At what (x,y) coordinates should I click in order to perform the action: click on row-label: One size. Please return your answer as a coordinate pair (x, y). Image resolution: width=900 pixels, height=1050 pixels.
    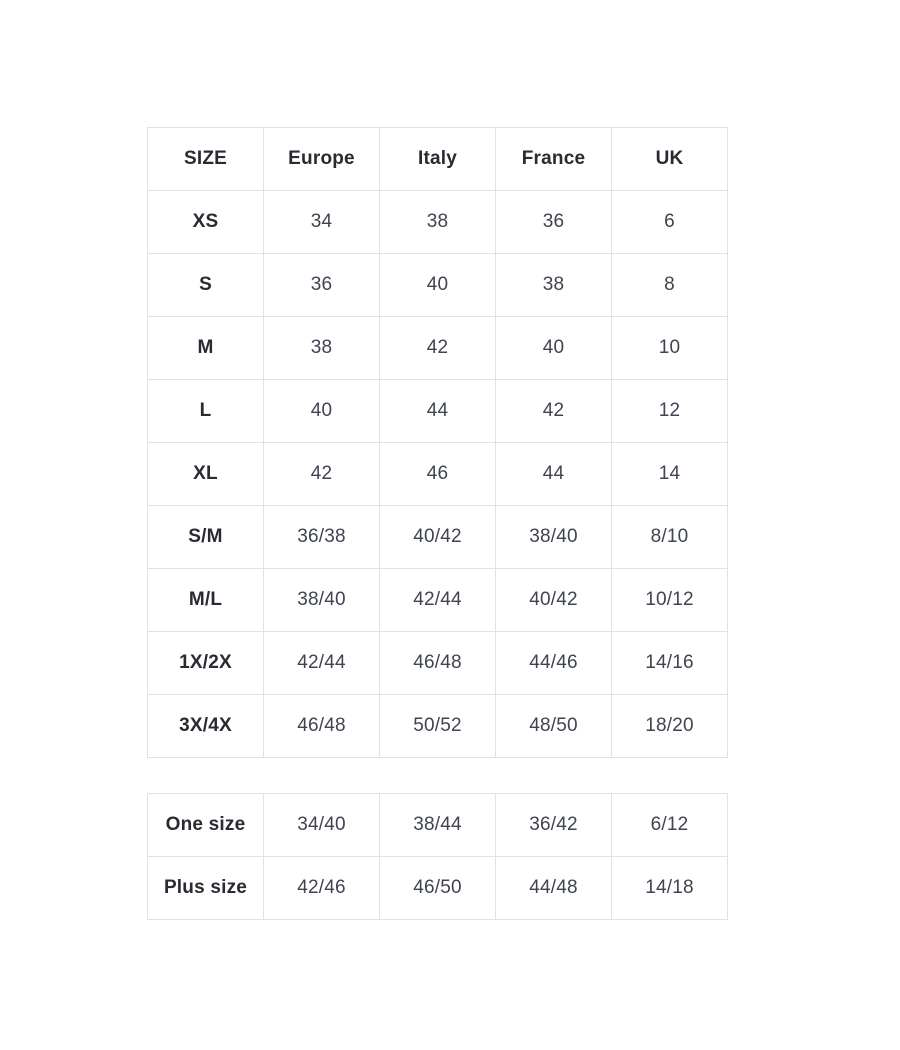
    Looking at the image, I should click on (205, 825).